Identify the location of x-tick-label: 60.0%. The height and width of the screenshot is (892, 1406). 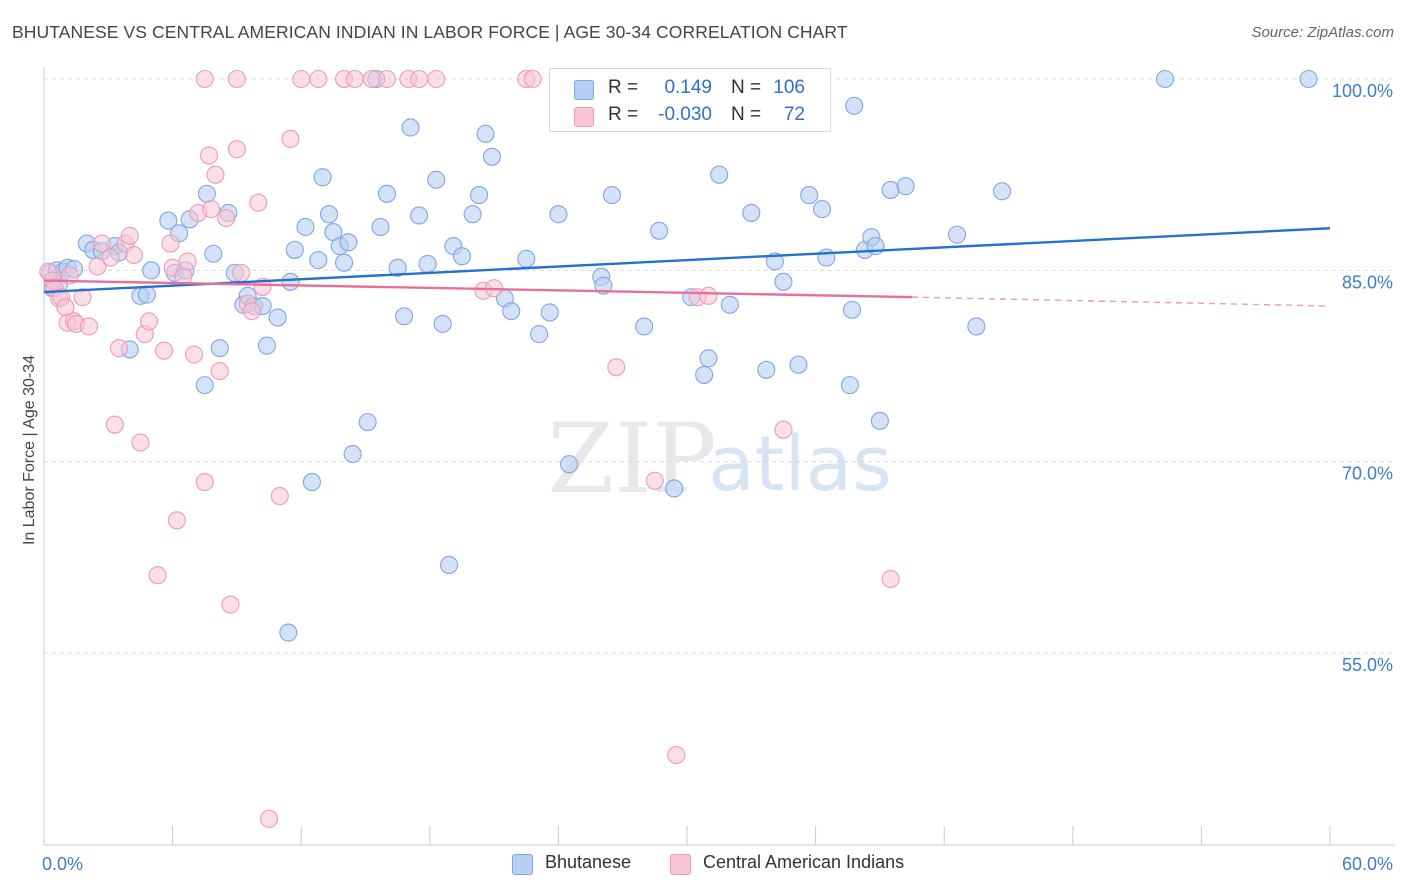
(1367, 864).